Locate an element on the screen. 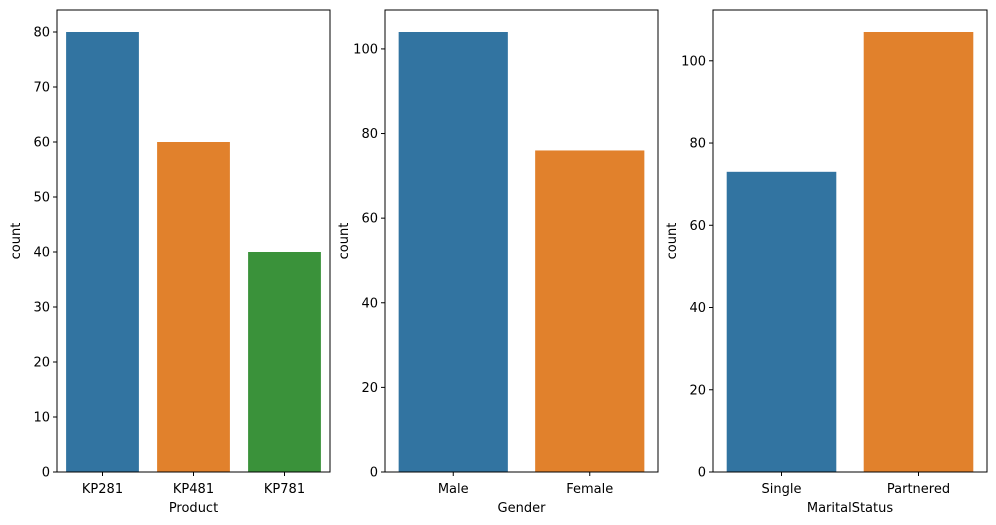  y-tick-label: 10 is located at coordinates (41, 418).